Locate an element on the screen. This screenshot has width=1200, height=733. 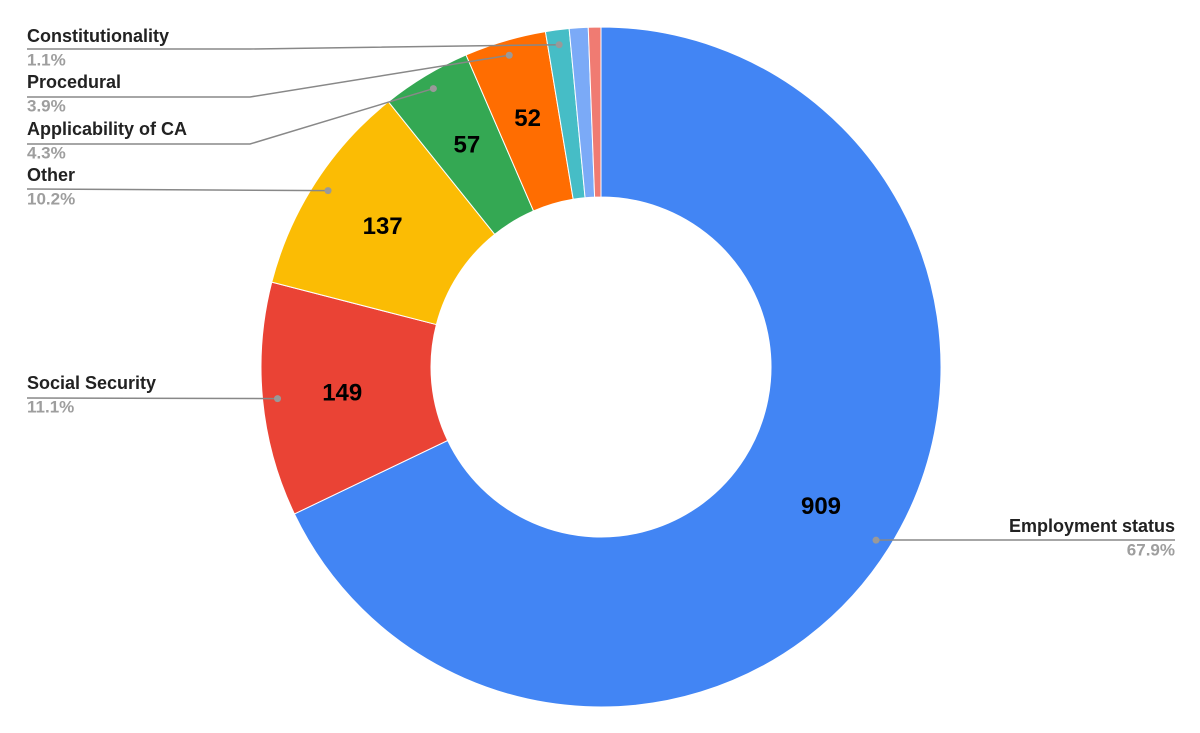
slice-name: Applicability of CA is located at coordinates (107, 129).